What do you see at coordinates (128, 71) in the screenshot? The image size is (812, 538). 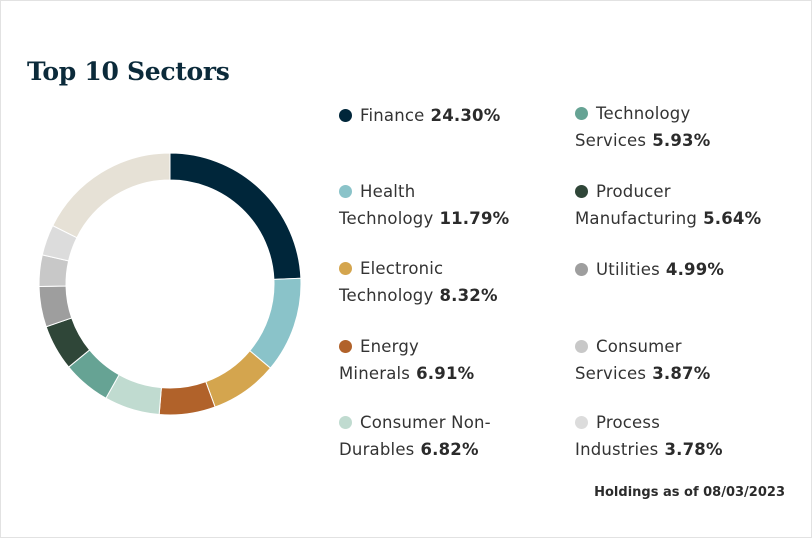 I see `chart-title: Top 10 Sectors` at bounding box center [128, 71].